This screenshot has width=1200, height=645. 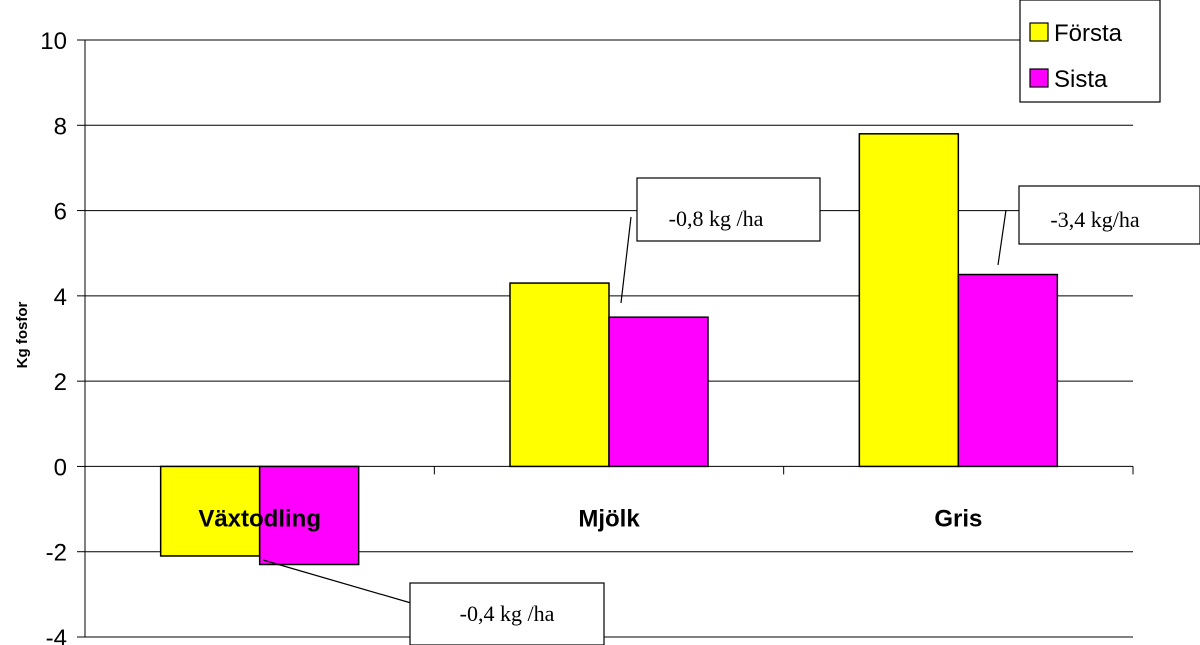 I want to click on category-label: Växtodling, so click(x=259, y=518).